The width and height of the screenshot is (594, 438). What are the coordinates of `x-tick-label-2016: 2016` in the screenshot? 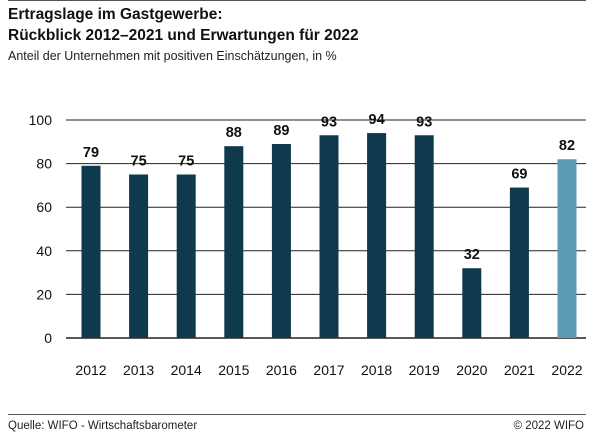 It's located at (281, 370).